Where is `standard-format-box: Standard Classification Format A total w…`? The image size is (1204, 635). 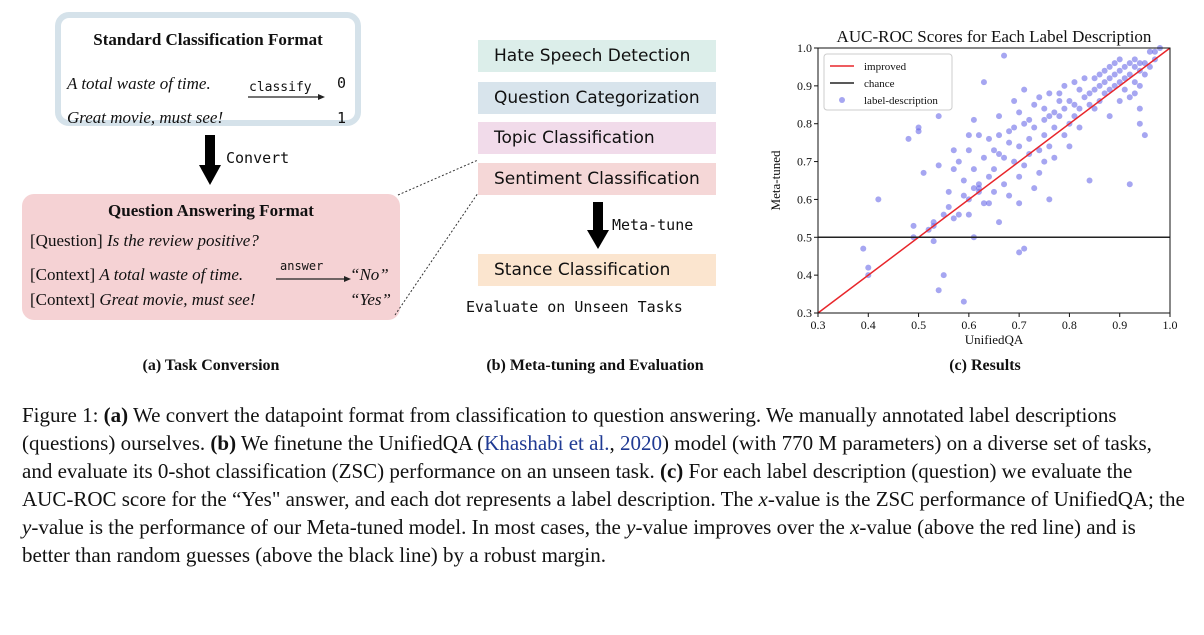
standard-format-box: Standard Classification Format A total w… is located at coordinates (208, 69).